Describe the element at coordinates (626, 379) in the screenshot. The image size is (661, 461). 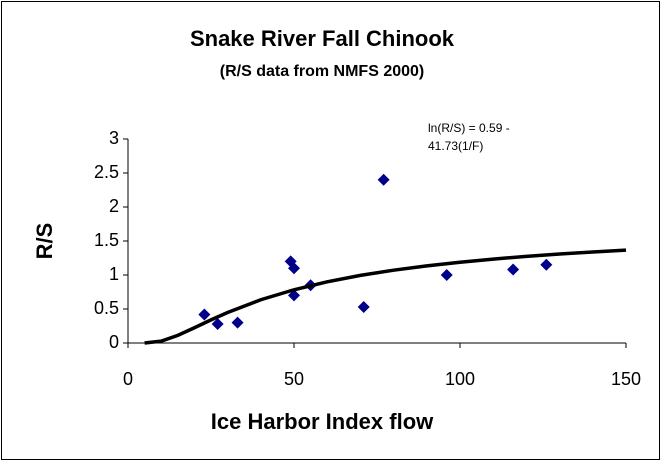
I see `x-tick-label: 150` at that location.